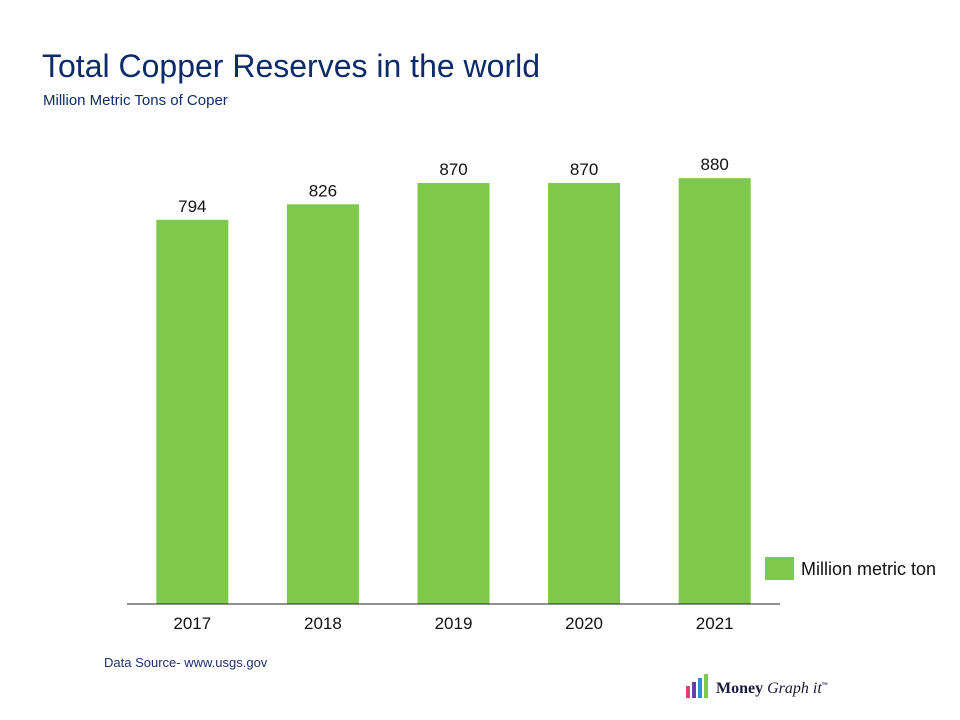  What do you see at coordinates (453, 393) in the screenshot?
I see `bar-2019` at bounding box center [453, 393].